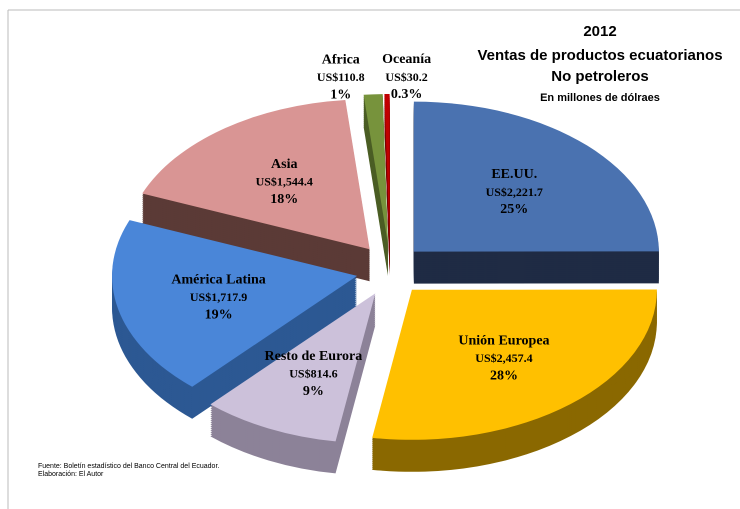 The width and height of the screenshot is (740, 509). Describe the element at coordinates (504, 375) in the screenshot. I see `percent-label: 28%` at that location.